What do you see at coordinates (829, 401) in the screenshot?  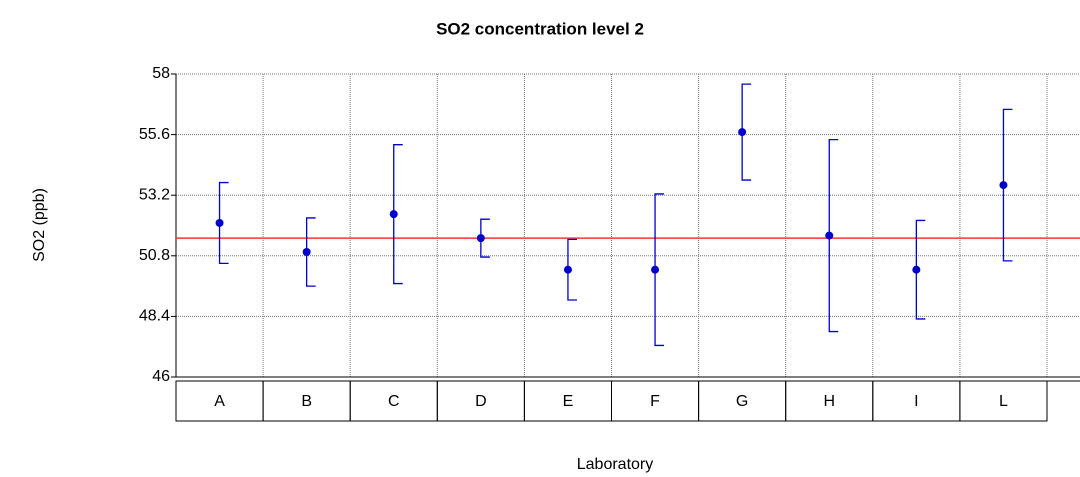 I see `x-tick-label: H` at bounding box center [829, 401].